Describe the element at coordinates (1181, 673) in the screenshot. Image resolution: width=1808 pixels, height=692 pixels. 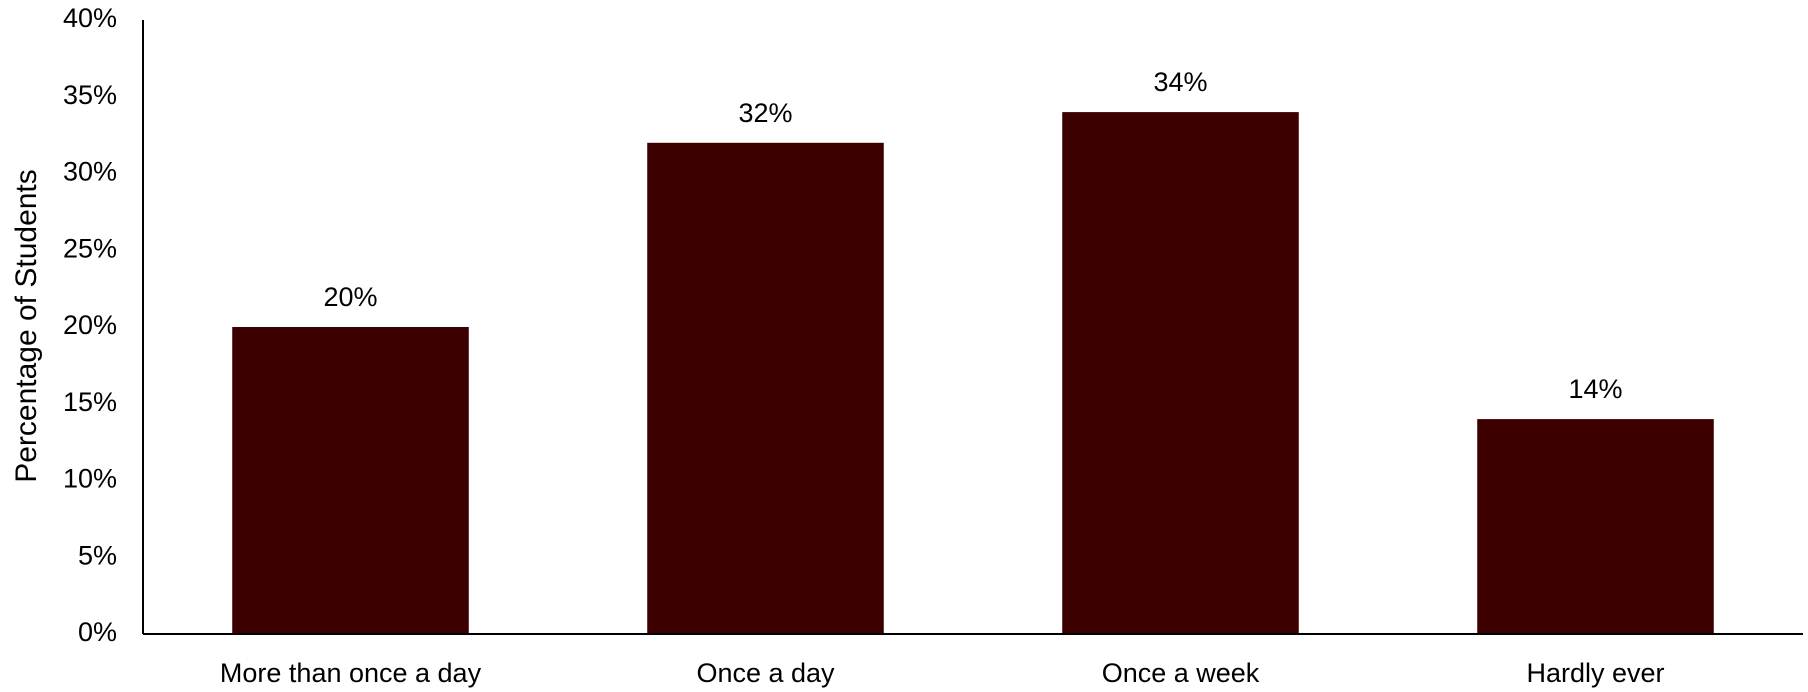
I see `x-tick-label: Once a week` at that location.